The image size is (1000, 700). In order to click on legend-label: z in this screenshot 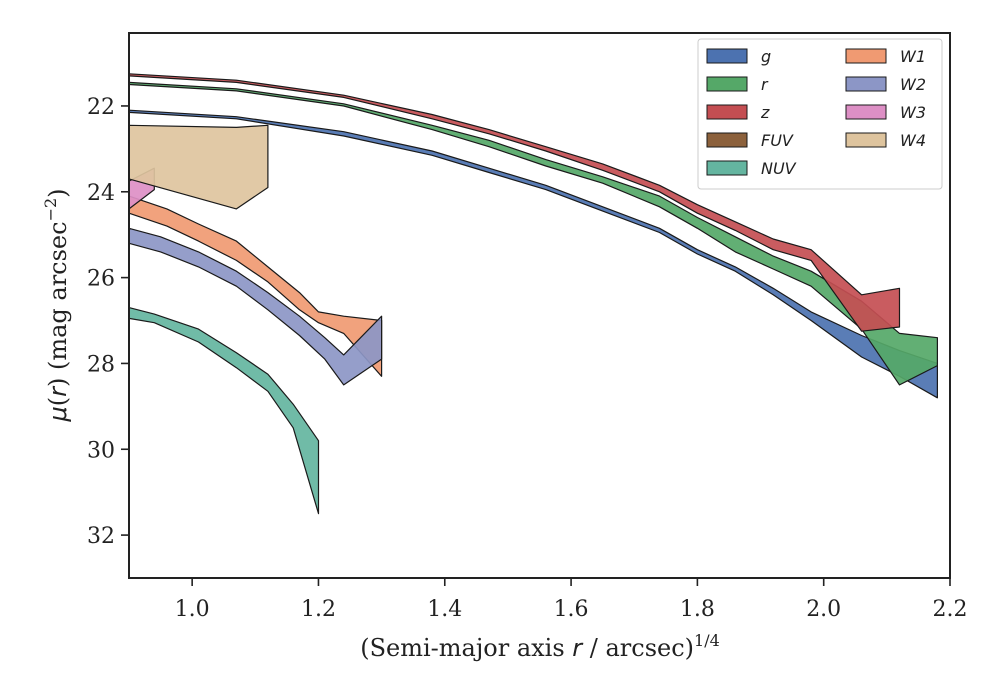, I will do `click(765, 112)`.